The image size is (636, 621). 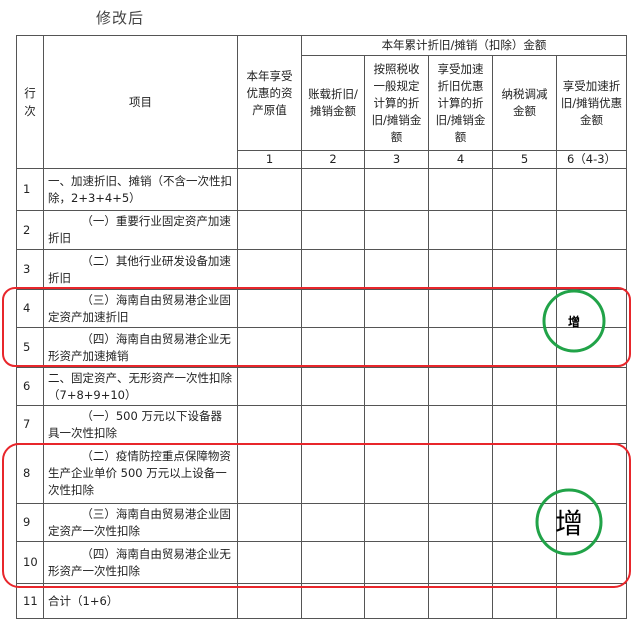 I want to click on item-name: （一）重要行业固定资产加速折旧, so click(x=140, y=230).